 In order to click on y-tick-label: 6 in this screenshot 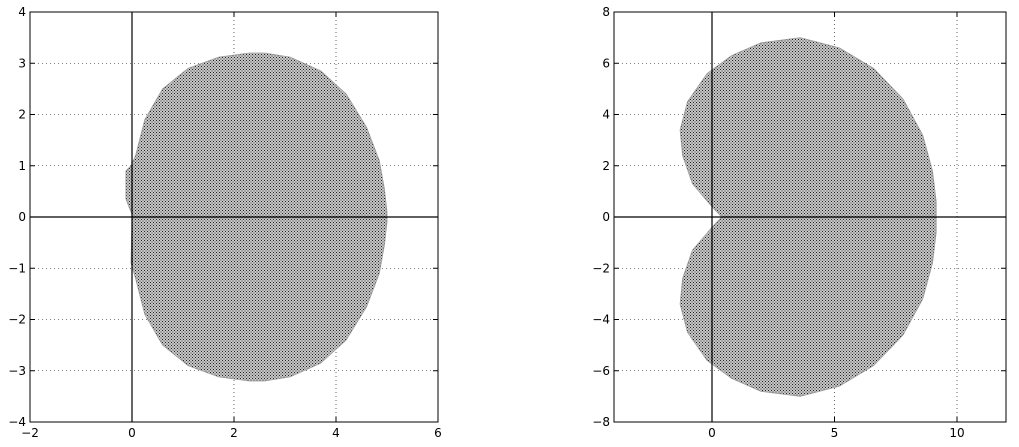, I will do `click(606, 63)`.